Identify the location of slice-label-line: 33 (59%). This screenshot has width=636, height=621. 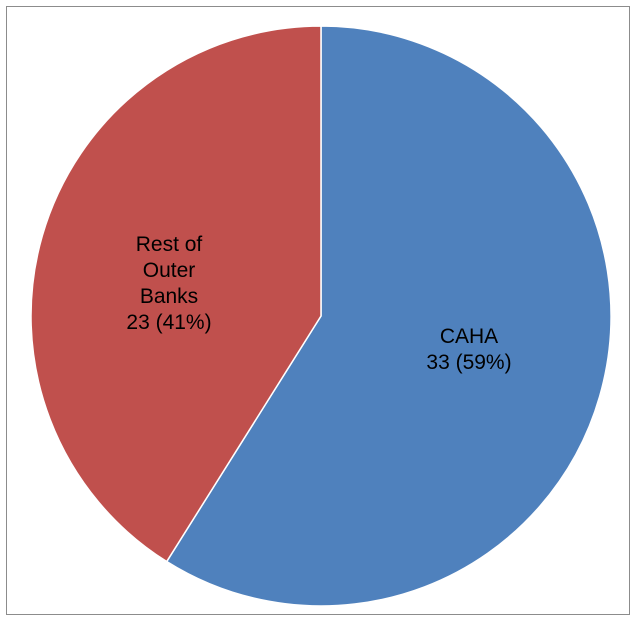
(468, 362).